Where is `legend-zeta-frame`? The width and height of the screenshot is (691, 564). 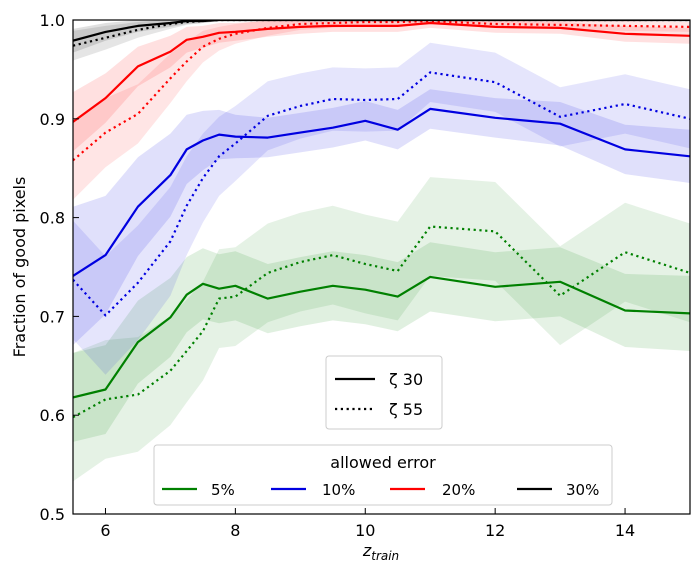 legend-zeta-frame is located at coordinates (384, 392).